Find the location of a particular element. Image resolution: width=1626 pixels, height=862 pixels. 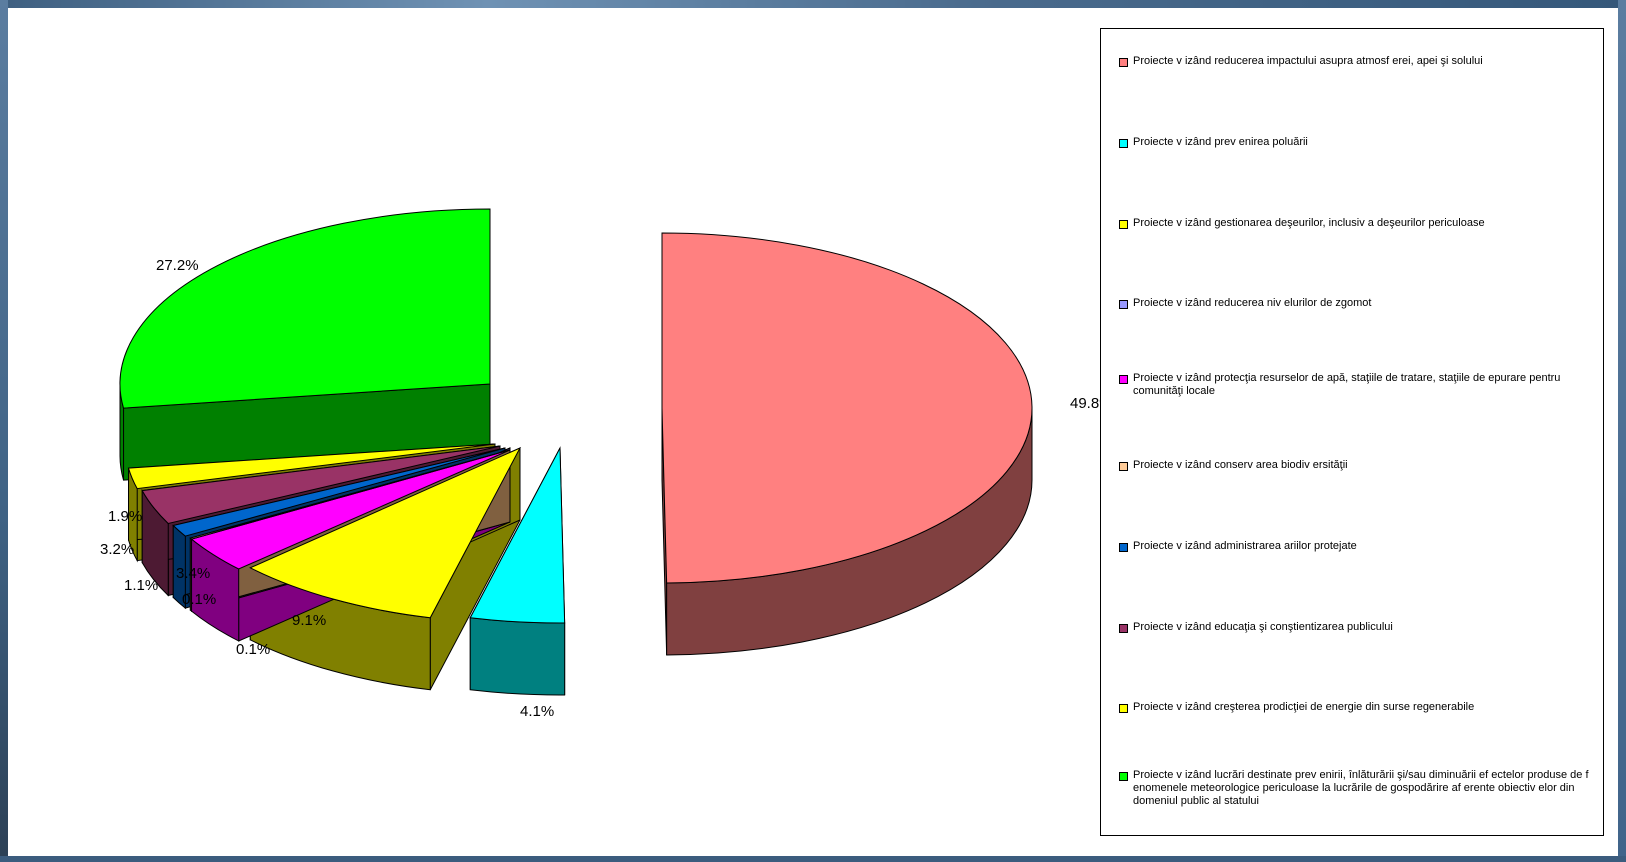

slice-label-1: 4.1% is located at coordinates (537, 711).